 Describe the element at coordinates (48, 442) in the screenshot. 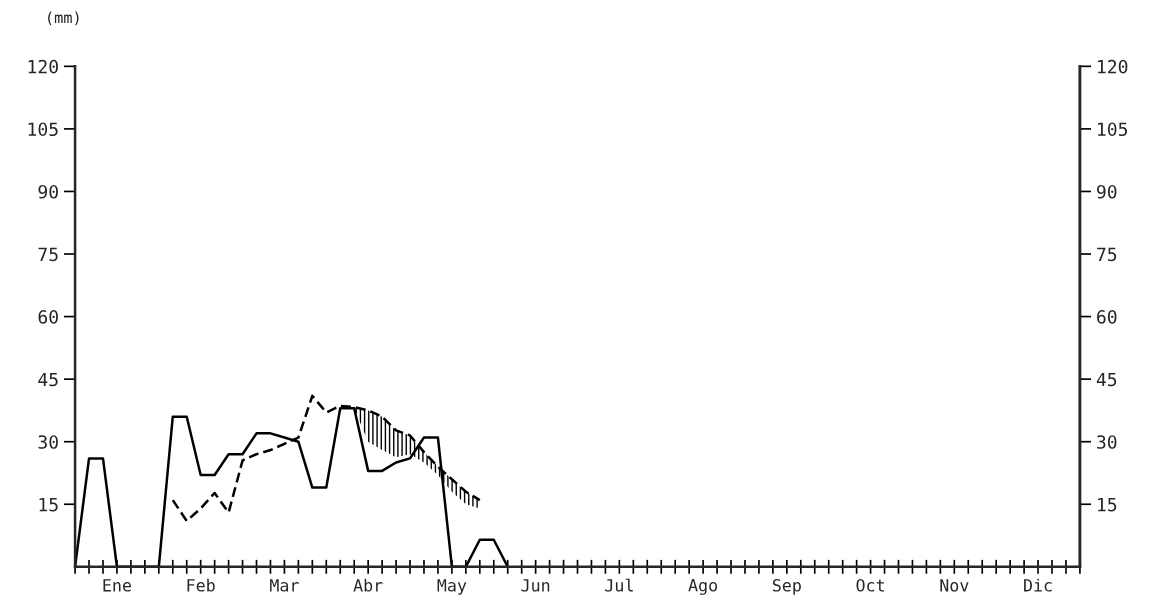

I see `y-tick-label: 30` at that location.